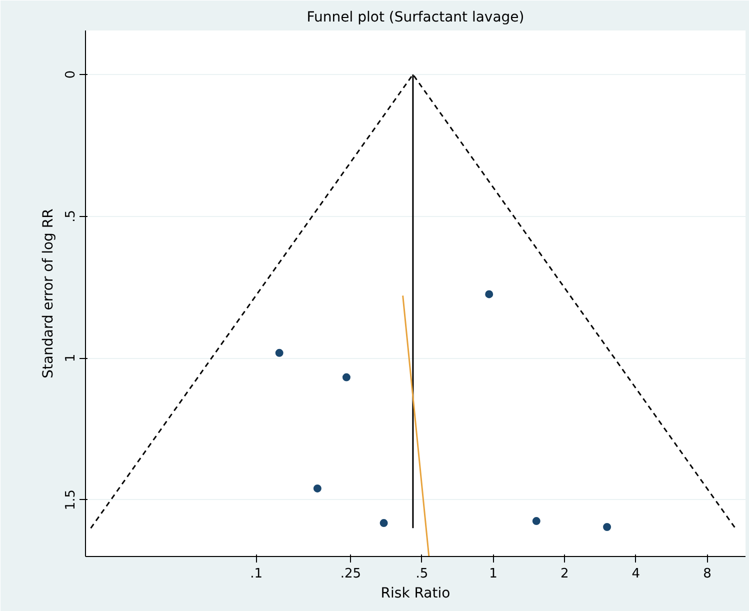  What do you see at coordinates (256, 574) in the screenshot?
I see `x-tick-label: .1` at bounding box center [256, 574].